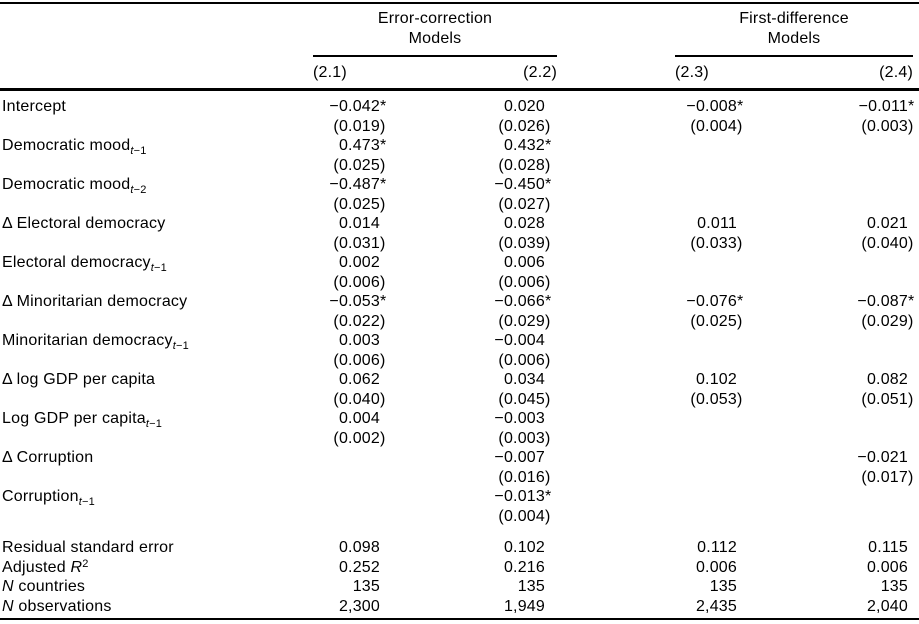 Image resolution: width=919 pixels, height=624 pixels. What do you see at coordinates (459, 419) in the screenshot?
I see `coefficient-row: Log GDP per capitat−1 0.004 −0.003` at bounding box center [459, 419].